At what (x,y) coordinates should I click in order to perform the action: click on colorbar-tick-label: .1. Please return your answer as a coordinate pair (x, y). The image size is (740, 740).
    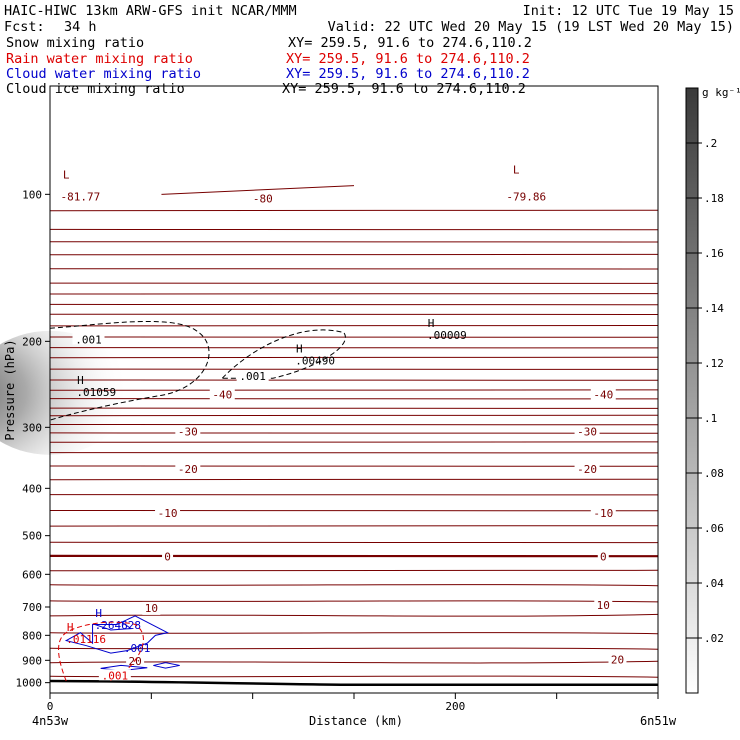
    Looking at the image, I should click on (710, 418).